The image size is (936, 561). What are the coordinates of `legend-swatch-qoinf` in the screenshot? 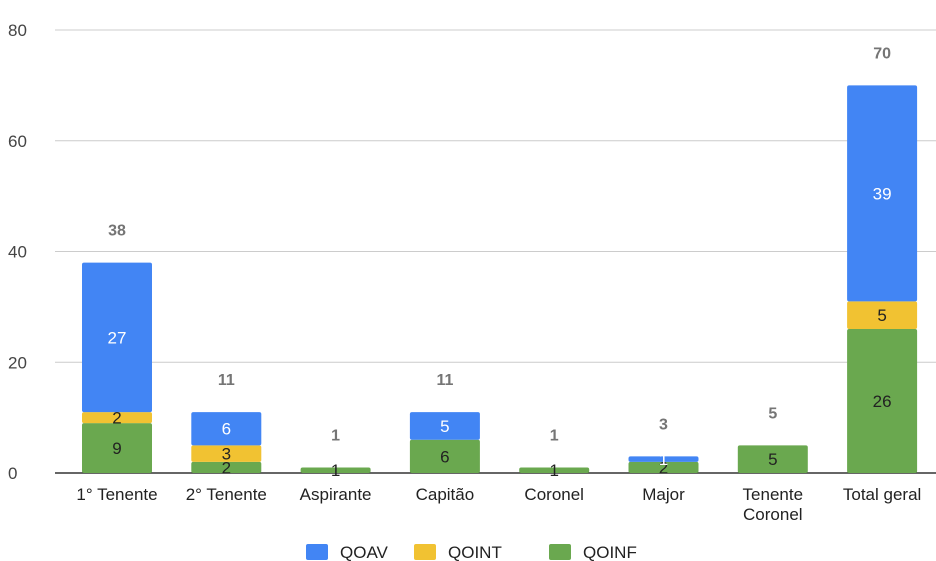 It's located at (560, 552).